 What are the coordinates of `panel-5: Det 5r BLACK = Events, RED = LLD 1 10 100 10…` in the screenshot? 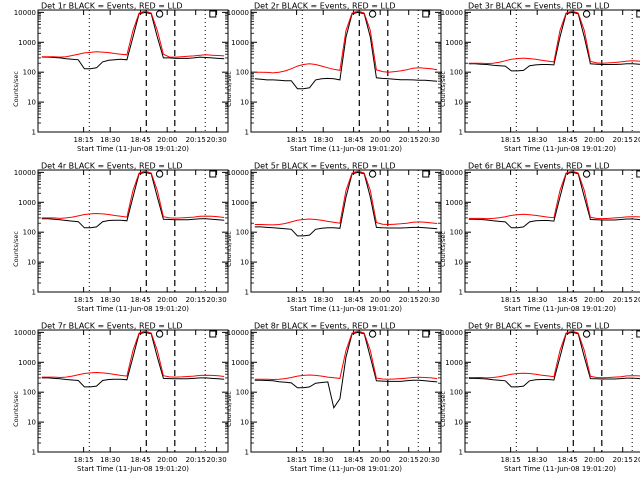 It's located at (333, 237).